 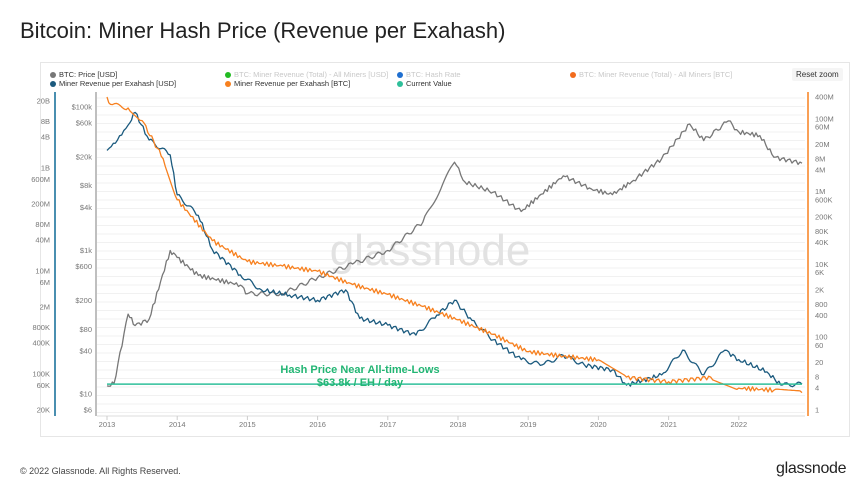 What do you see at coordinates (458, 424) in the screenshot?
I see `x-tick-label: 2018` at bounding box center [458, 424].